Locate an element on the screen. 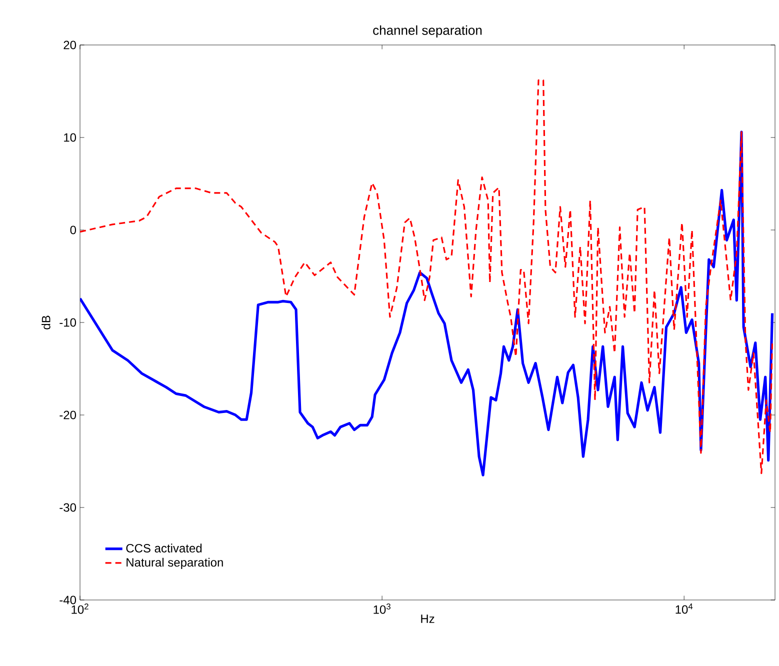  y-tick-label: -30 is located at coordinates (68, 507).